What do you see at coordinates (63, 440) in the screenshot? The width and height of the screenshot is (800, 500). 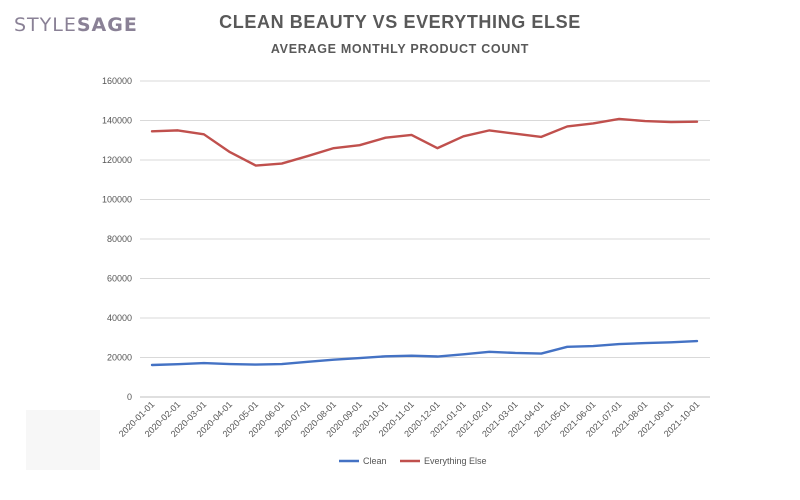 I see `background-panel` at bounding box center [63, 440].